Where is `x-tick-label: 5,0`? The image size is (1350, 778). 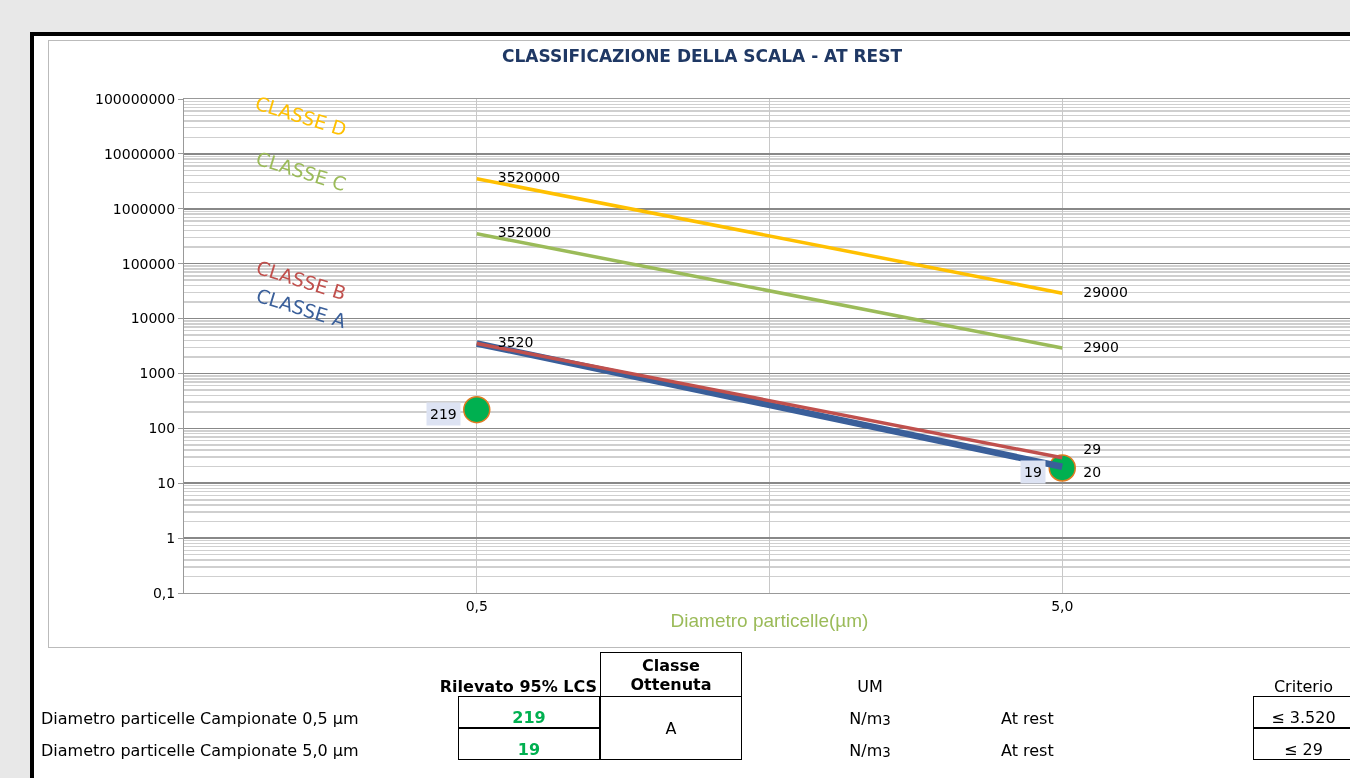 x-tick-label: 5,0 is located at coordinates (1062, 605).